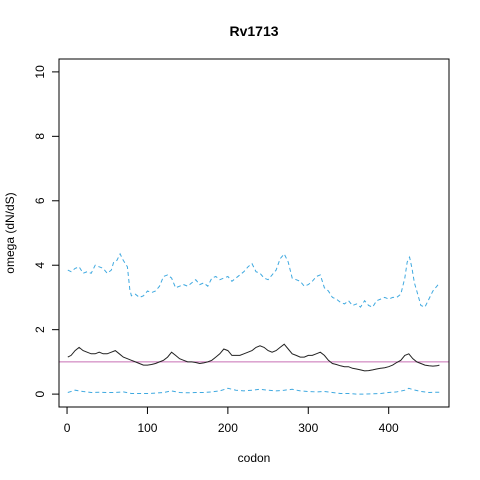 The width and height of the screenshot is (480, 480). Describe the element at coordinates (10, 232) in the screenshot. I see `y-axis-label: omega (dN/dS)` at that location.